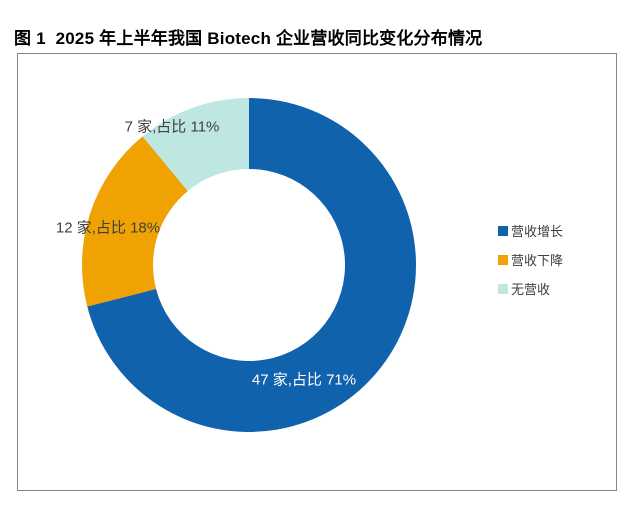  Describe the element at coordinates (304, 380) in the screenshot. I see `slice-label-revenue-growth: 47 家,占比 71%` at that location.